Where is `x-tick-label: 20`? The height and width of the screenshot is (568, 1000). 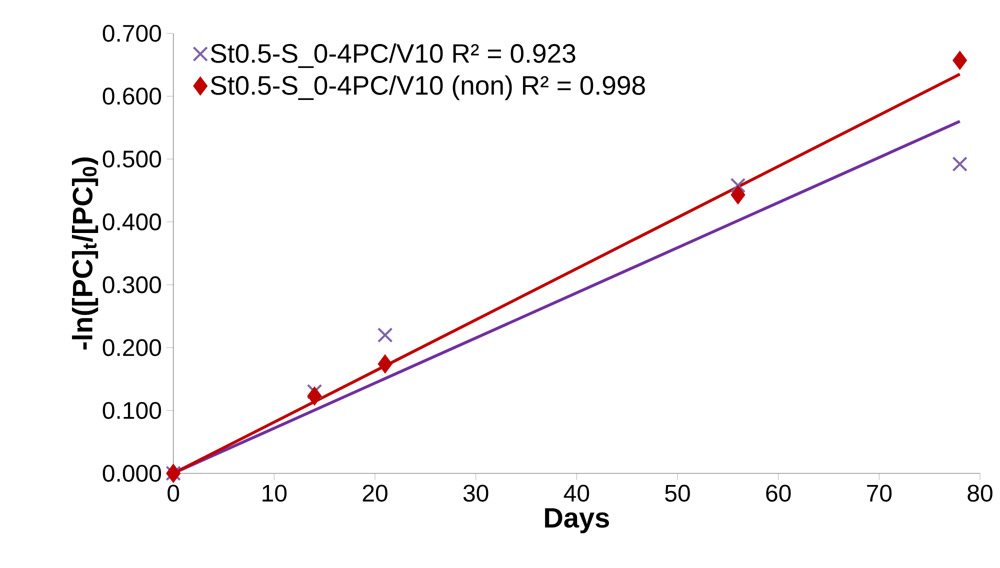
x-tick-label: 20 is located at coordinates (375, 493).